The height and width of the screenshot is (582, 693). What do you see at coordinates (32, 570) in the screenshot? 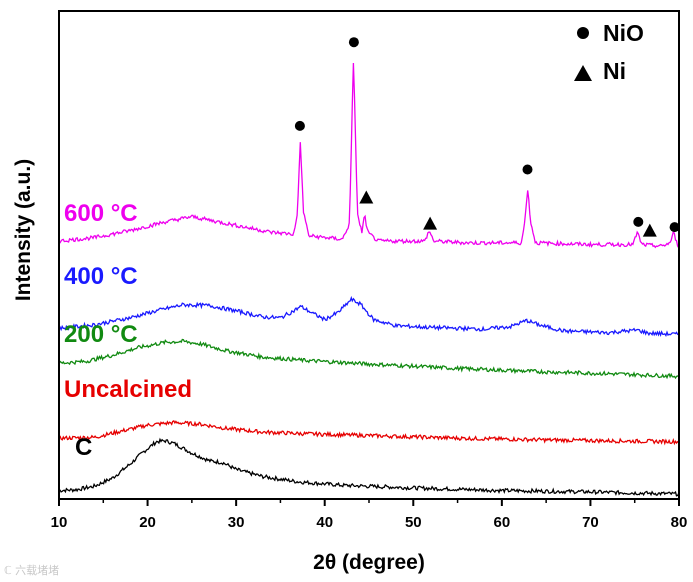
I see `watermark: ℂ 六载堵堵` at bounding box center [32, 570].